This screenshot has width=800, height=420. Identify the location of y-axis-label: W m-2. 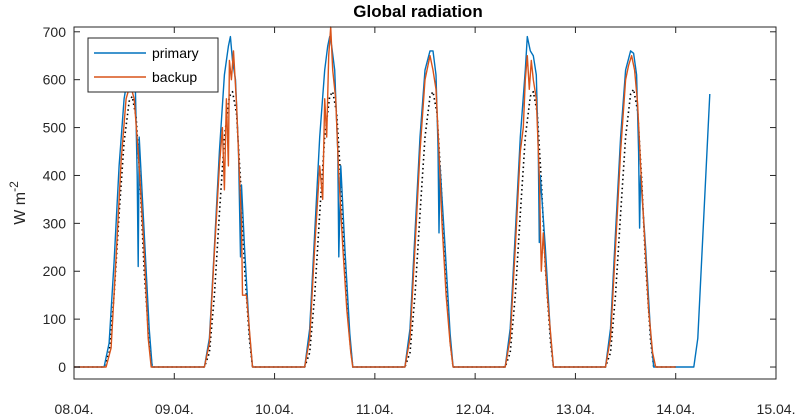
(18, 203).